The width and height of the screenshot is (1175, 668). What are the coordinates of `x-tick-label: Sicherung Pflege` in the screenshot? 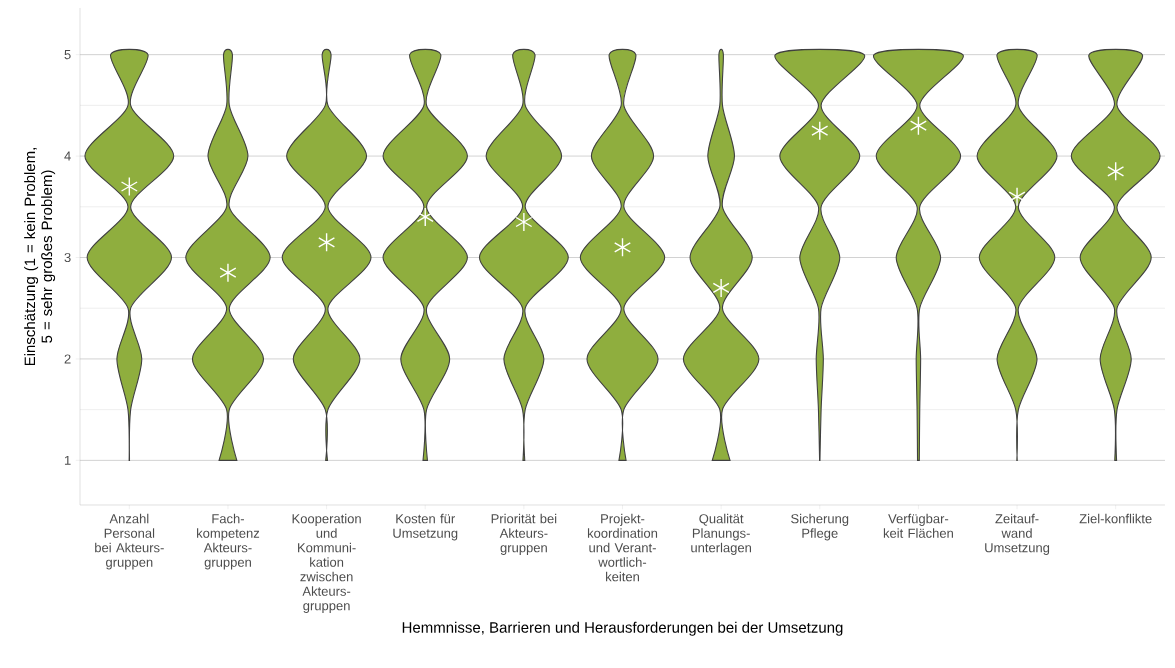 It's located at (820, 527).